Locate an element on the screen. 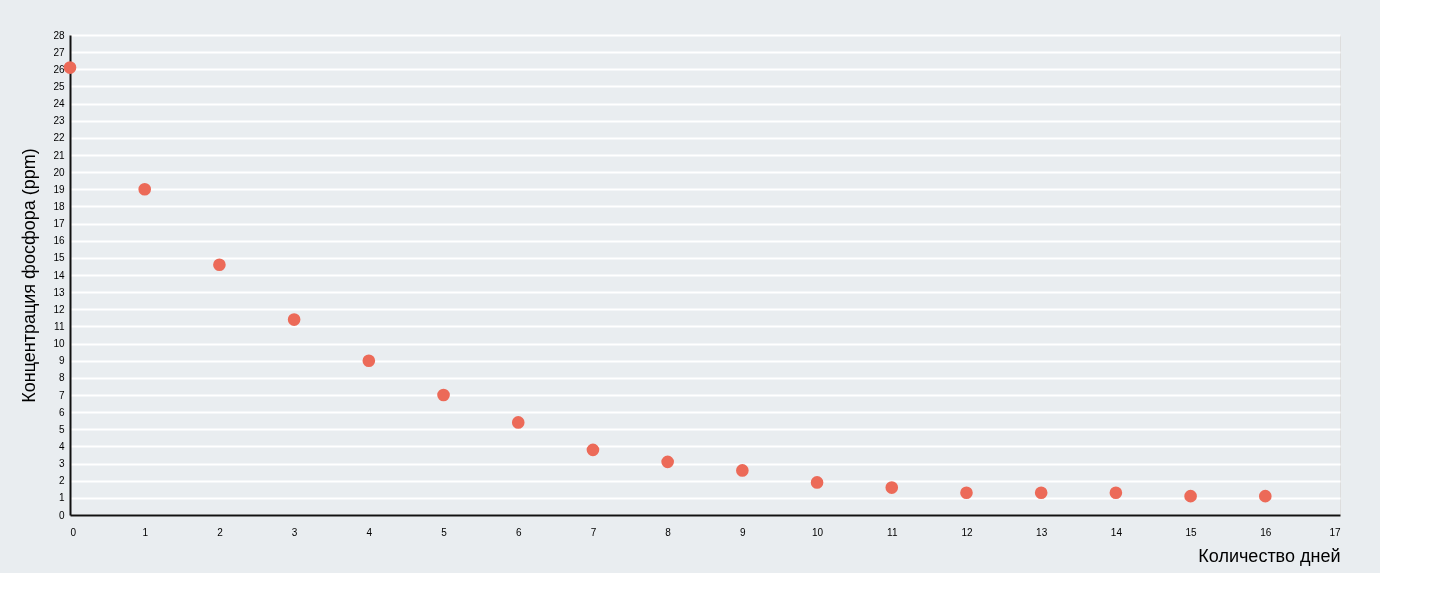 This screenshot has height=606, width=1448. y-tick-label: 15 is located at coordinates (59, 258).